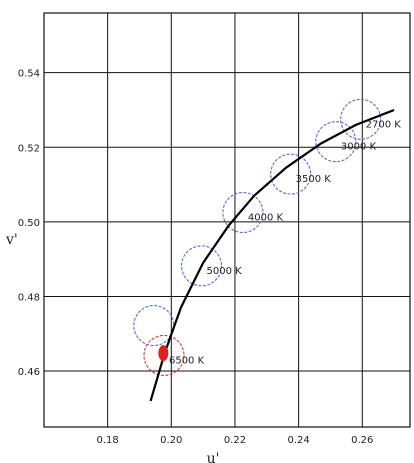 The height and width of the screenshot is (463, 414). I want to click on y-tick-label: 0.50, so click(29, 223).